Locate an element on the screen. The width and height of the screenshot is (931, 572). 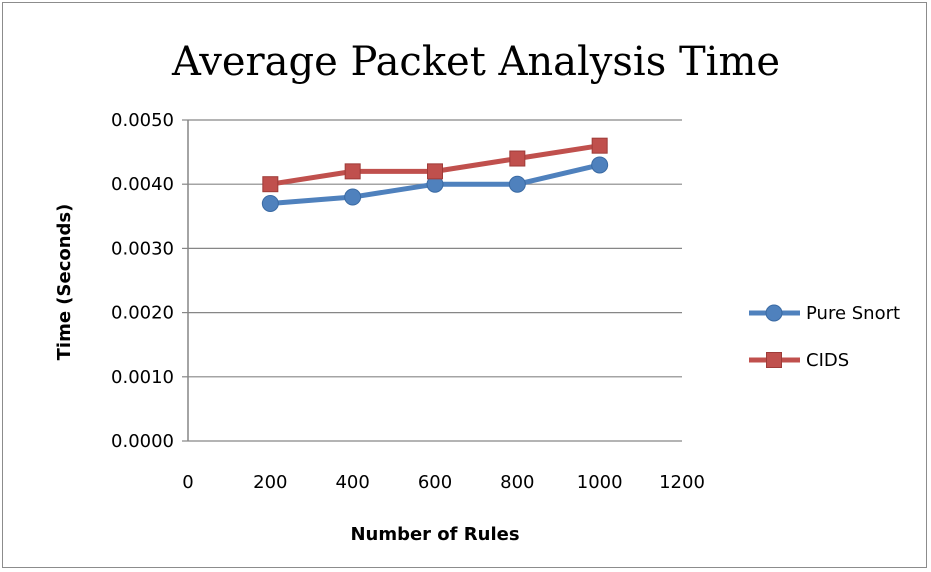
legend-label-cids: CIDS is located at coordinates (827, 360).